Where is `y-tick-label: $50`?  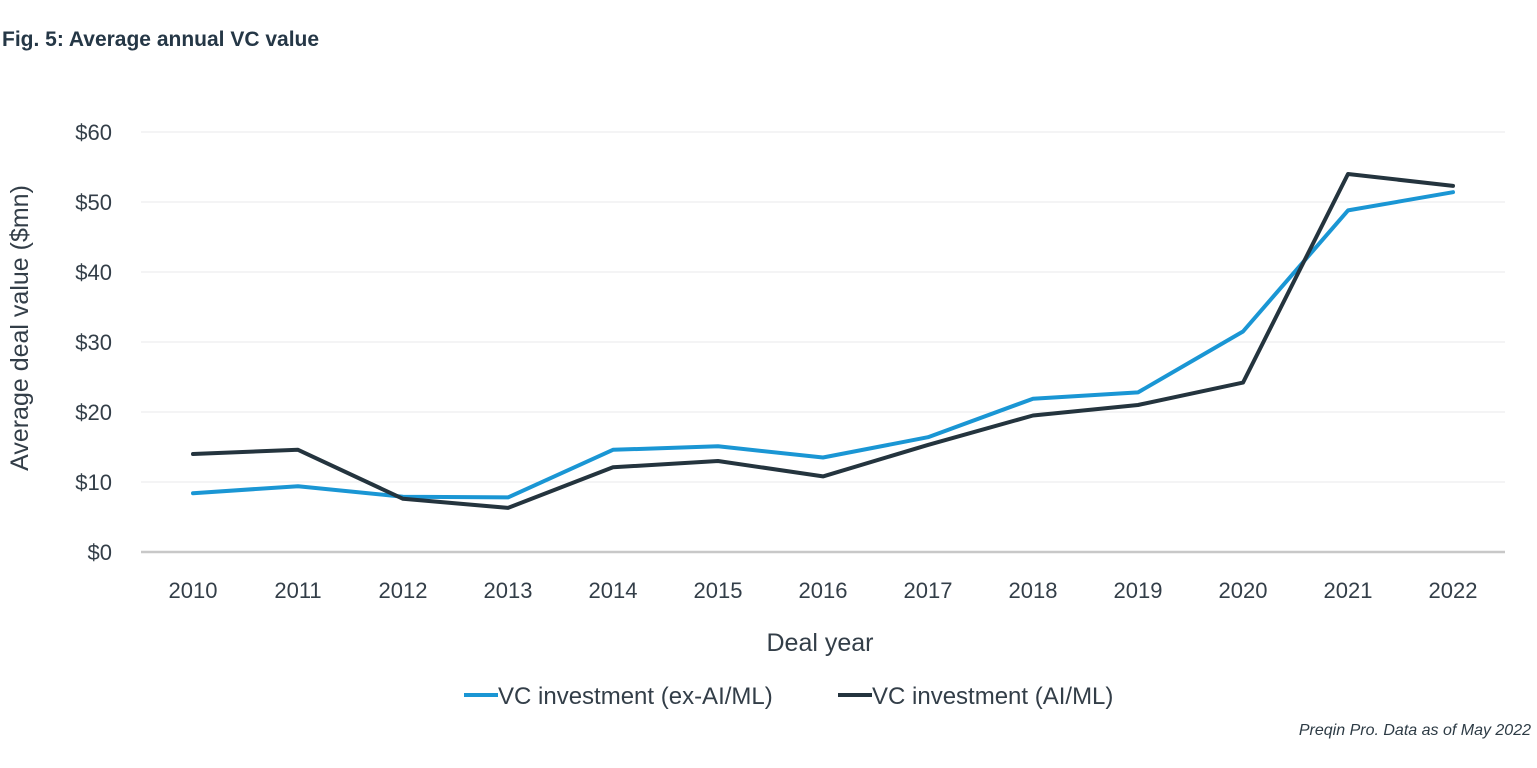 y-tick-label: $50 is located at coordinates (93, 202).